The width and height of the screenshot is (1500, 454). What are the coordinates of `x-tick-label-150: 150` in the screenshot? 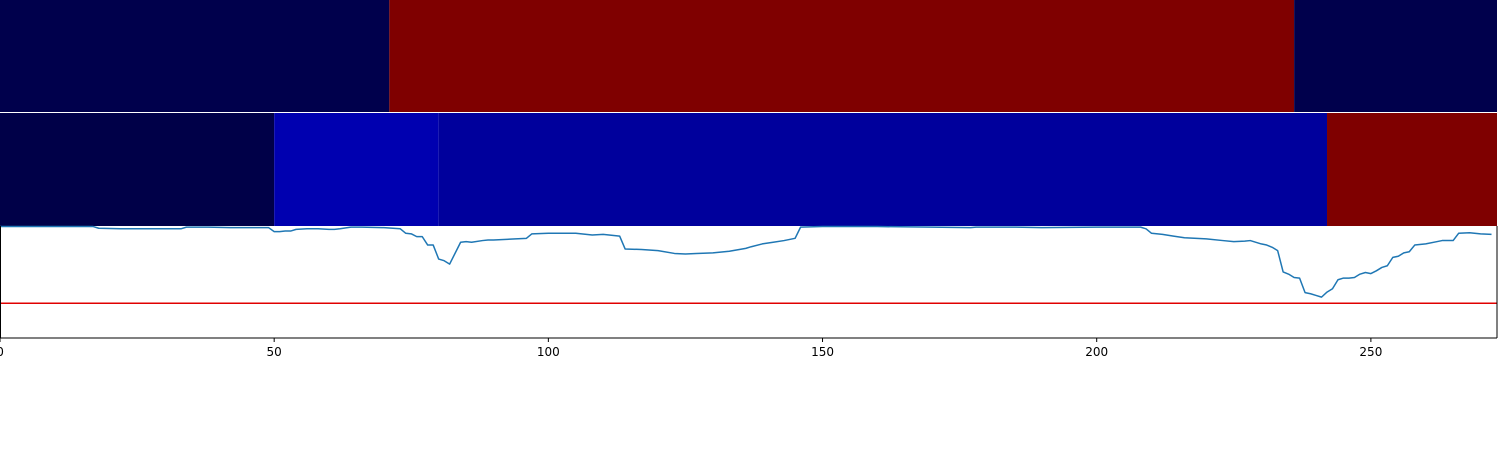 It's located at (822, 352).